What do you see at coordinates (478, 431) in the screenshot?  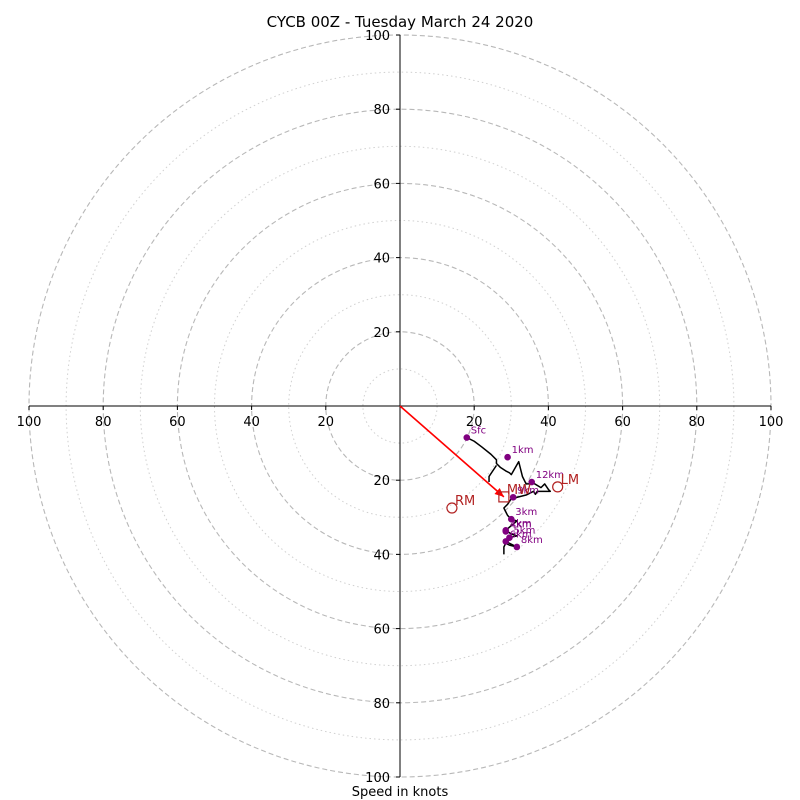 I see `height-label-Sfc: Sfc` at bounding box center [478, 431].